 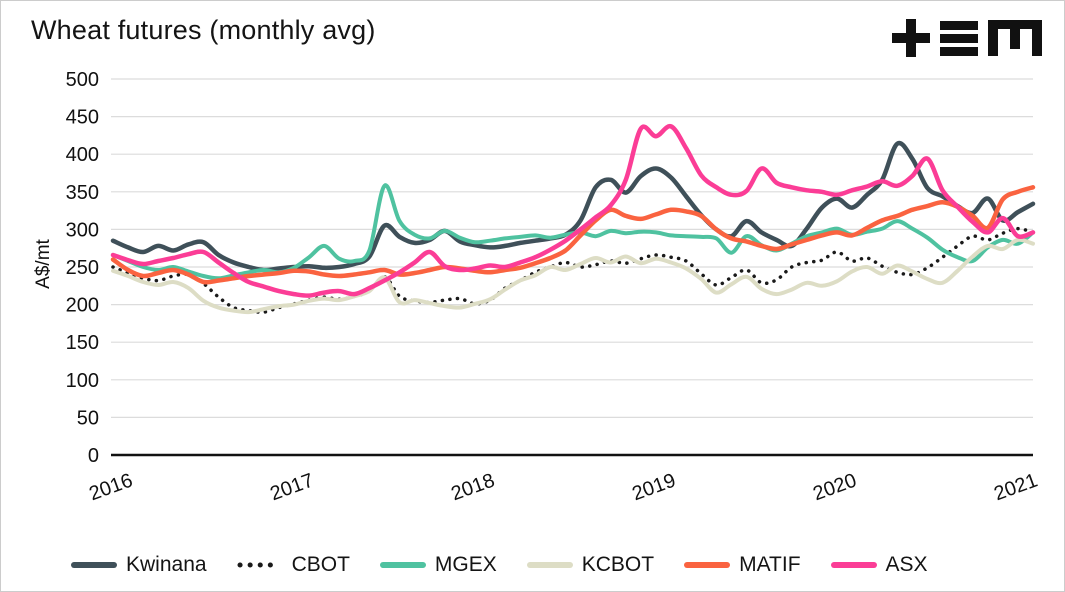 I want to click on y-tick-label: 450, so click(x=82, y=118).